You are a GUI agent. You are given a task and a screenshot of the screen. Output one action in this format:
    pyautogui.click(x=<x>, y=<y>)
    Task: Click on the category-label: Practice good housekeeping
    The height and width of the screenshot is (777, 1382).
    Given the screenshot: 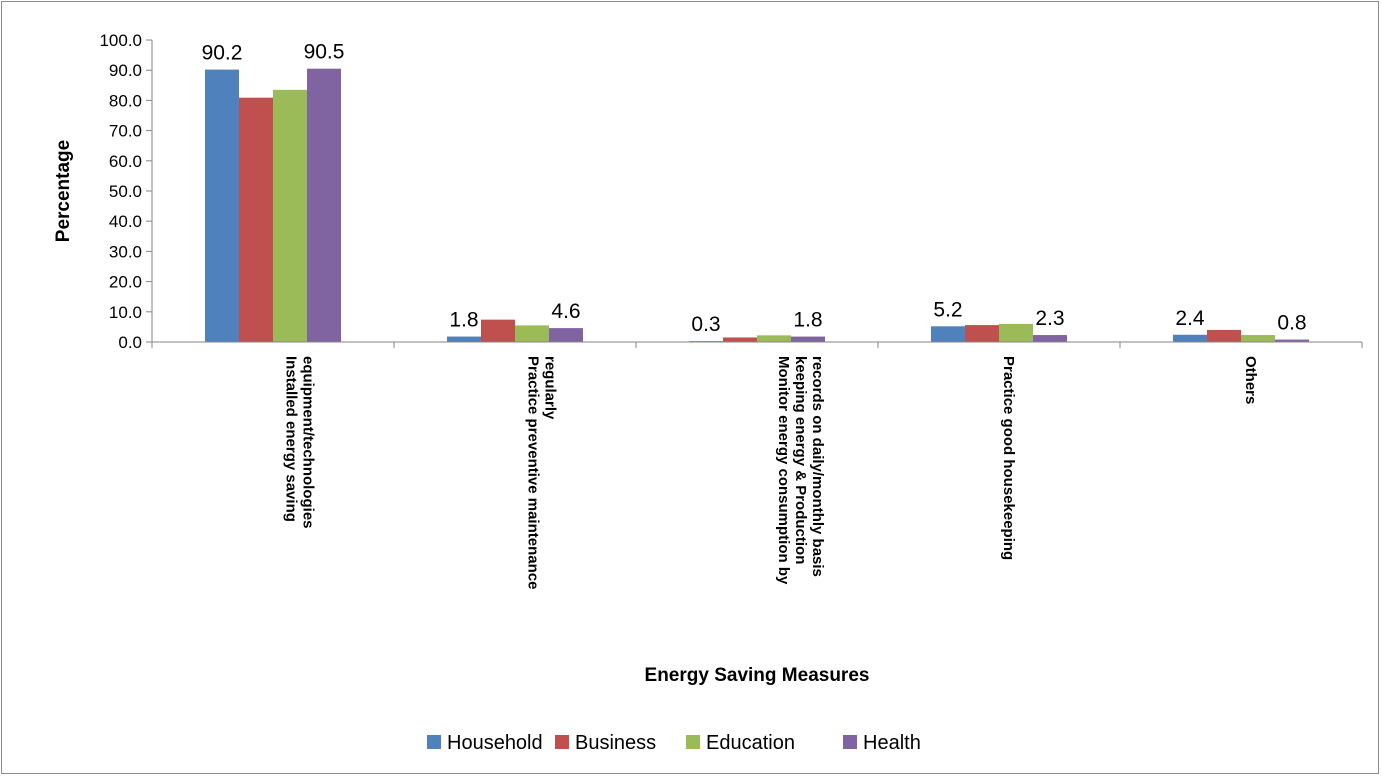 What is the action you would take?
    pyautogui.click(x=1008, y=458)
    